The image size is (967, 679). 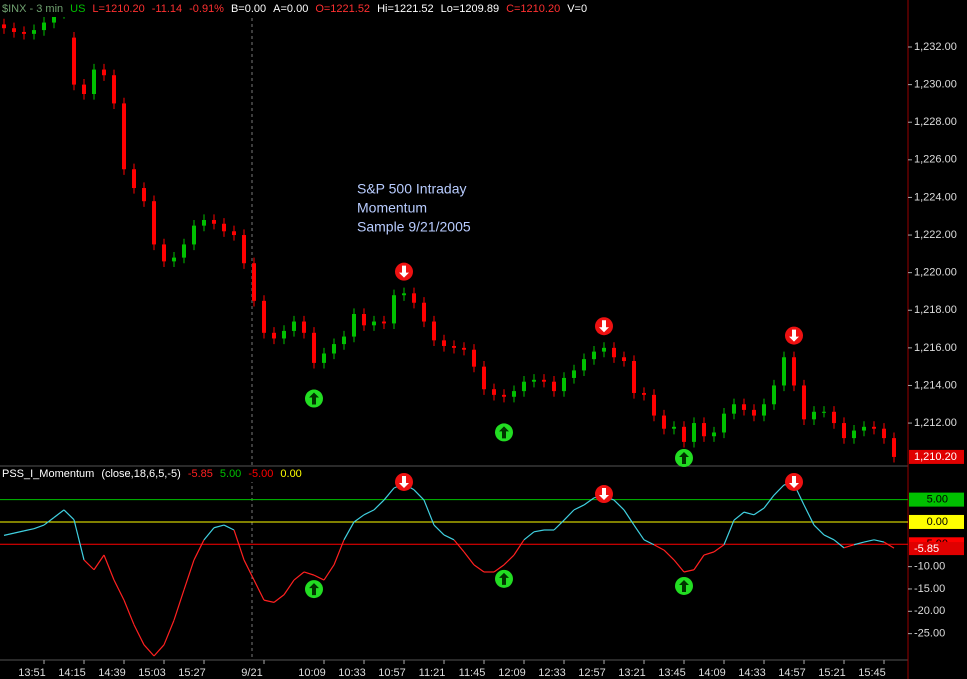 I want to click on x-tick-label: 12:33, so click(x=552, y=673).